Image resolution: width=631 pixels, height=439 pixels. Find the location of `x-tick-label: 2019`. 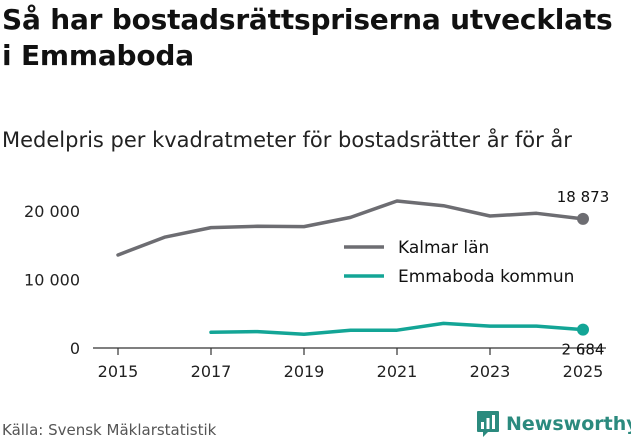

x-tick-label: 2019 is located at coordinates (304, 371).